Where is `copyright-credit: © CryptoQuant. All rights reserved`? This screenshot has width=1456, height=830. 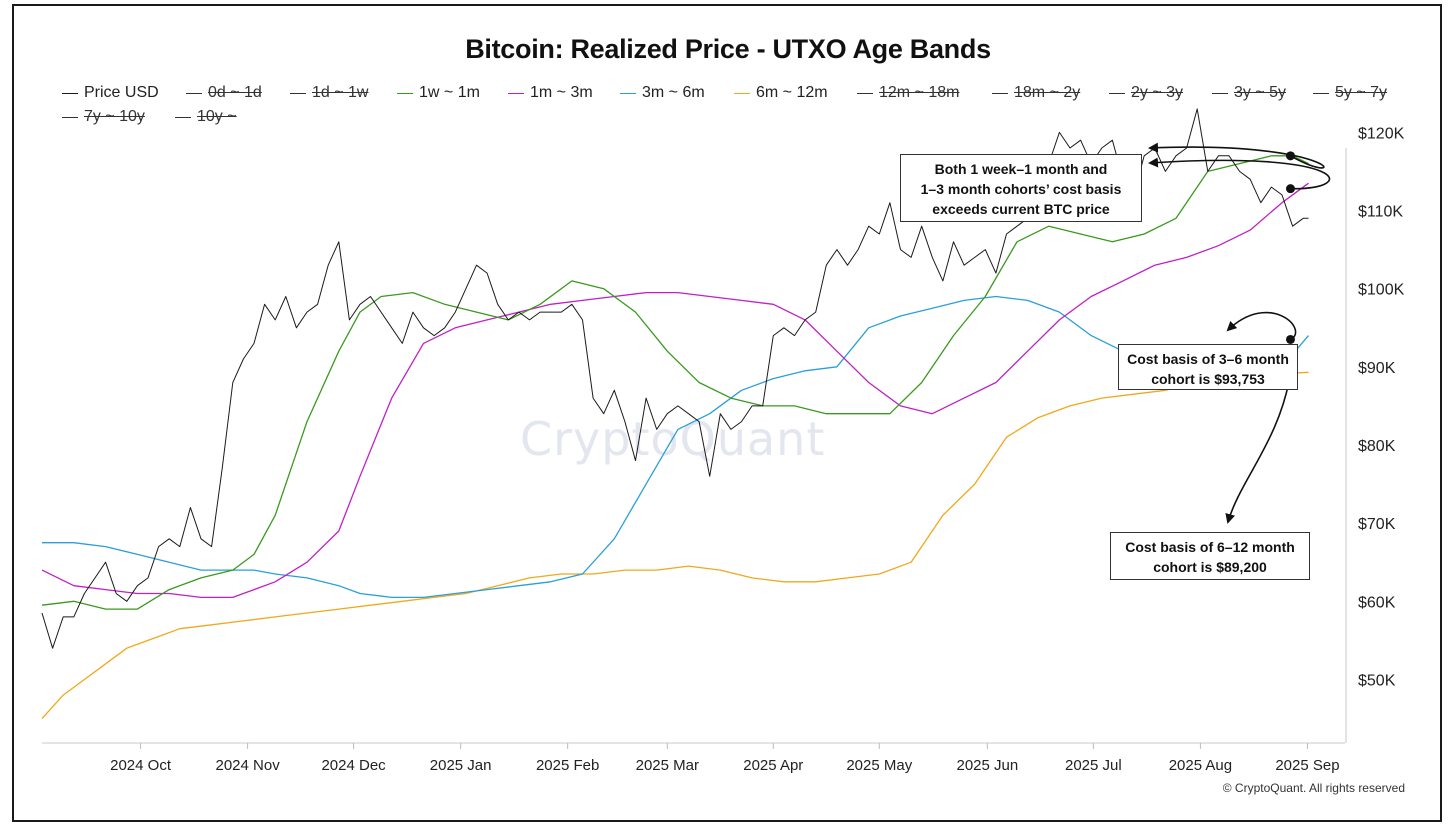
copyright-credit: © CryptoQuant. All rights reserved is located at coordinates (1313, 788).